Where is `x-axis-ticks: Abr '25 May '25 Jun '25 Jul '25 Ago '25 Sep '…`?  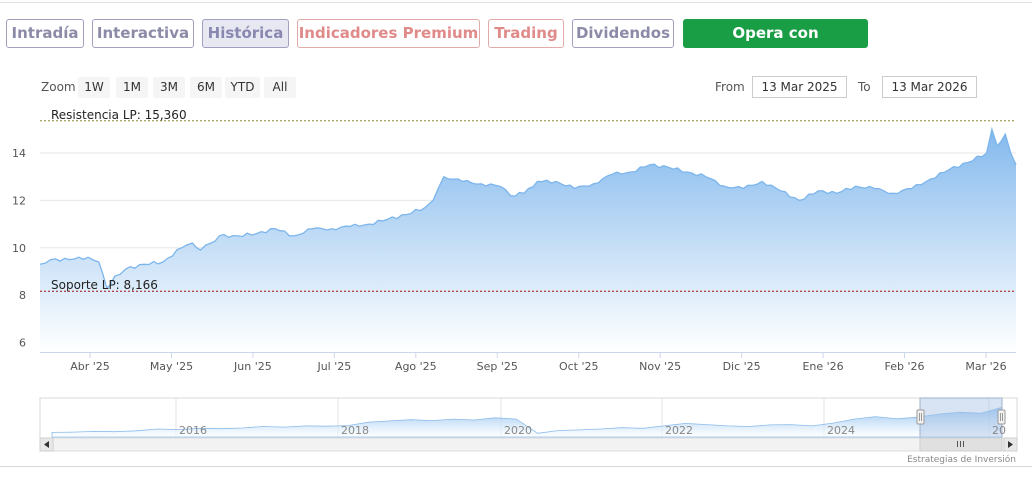
x-axis-ticks: Abr '25 May '25 Jun '25 Jul '25 Ago '25 Sep '… is located at coordinates (538, 362).